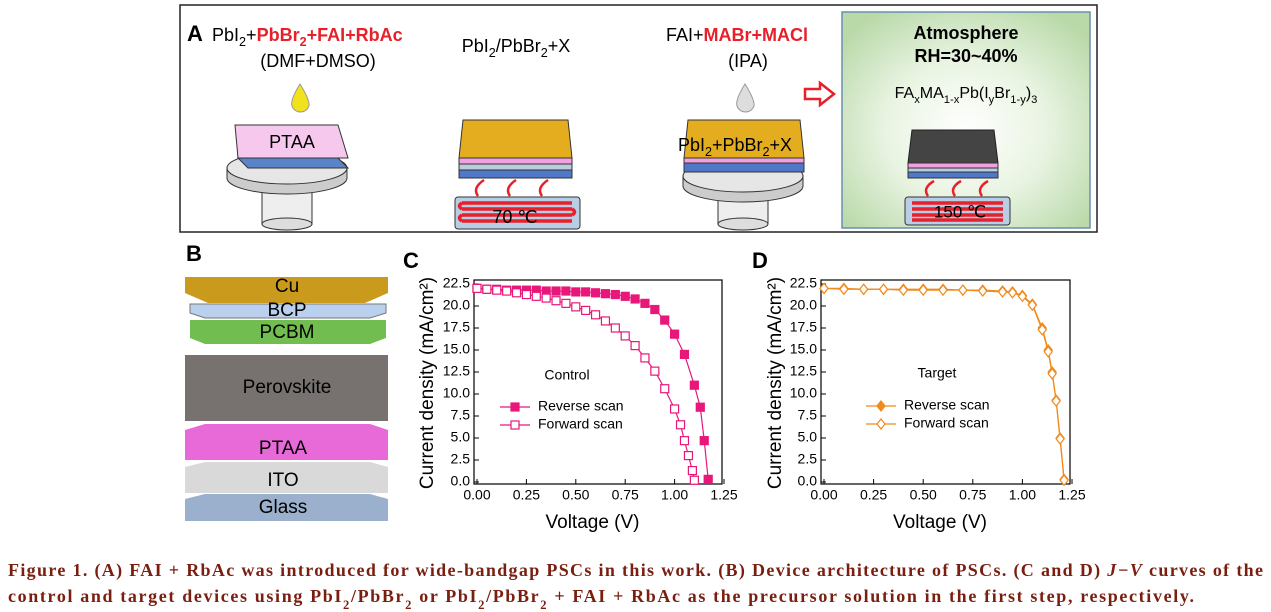 This screenshot has height=612, width=1271. I want to click on layer-label: ITO, so click(282, 480).